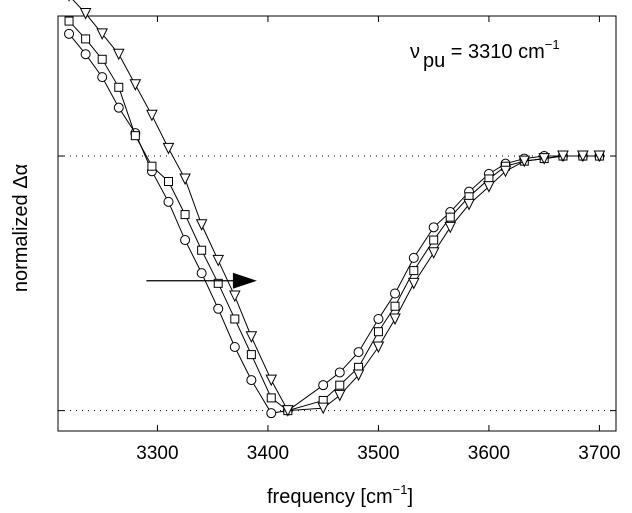 This screenshot has width=632, height=513. Describe the element at coordinates (340, 495) in the screenshot. I see `x-axis-label: frequency [cm−1]` at that location.